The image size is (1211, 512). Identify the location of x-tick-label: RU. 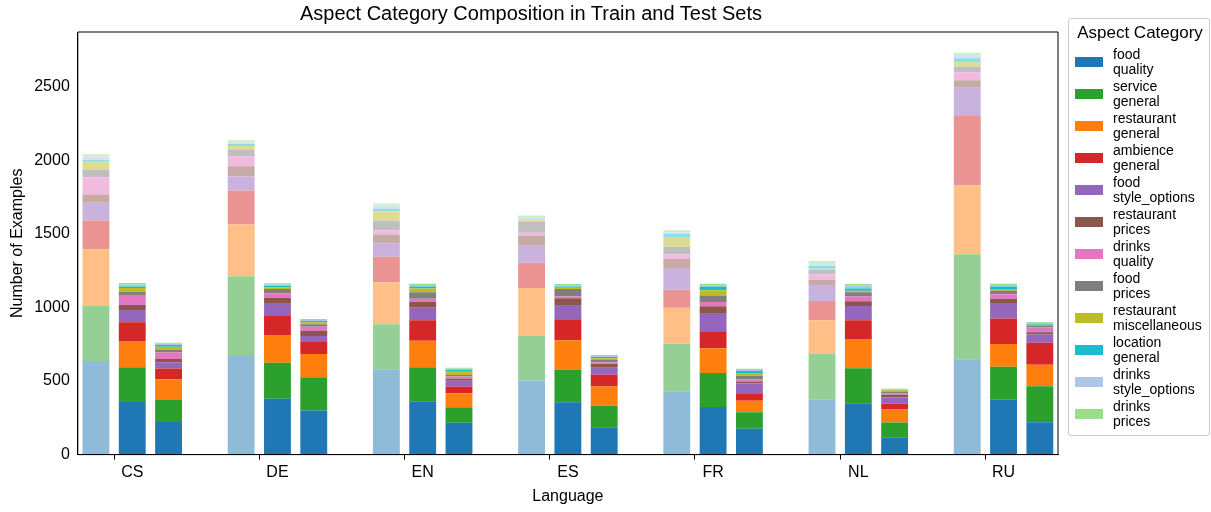
(1003, 471).